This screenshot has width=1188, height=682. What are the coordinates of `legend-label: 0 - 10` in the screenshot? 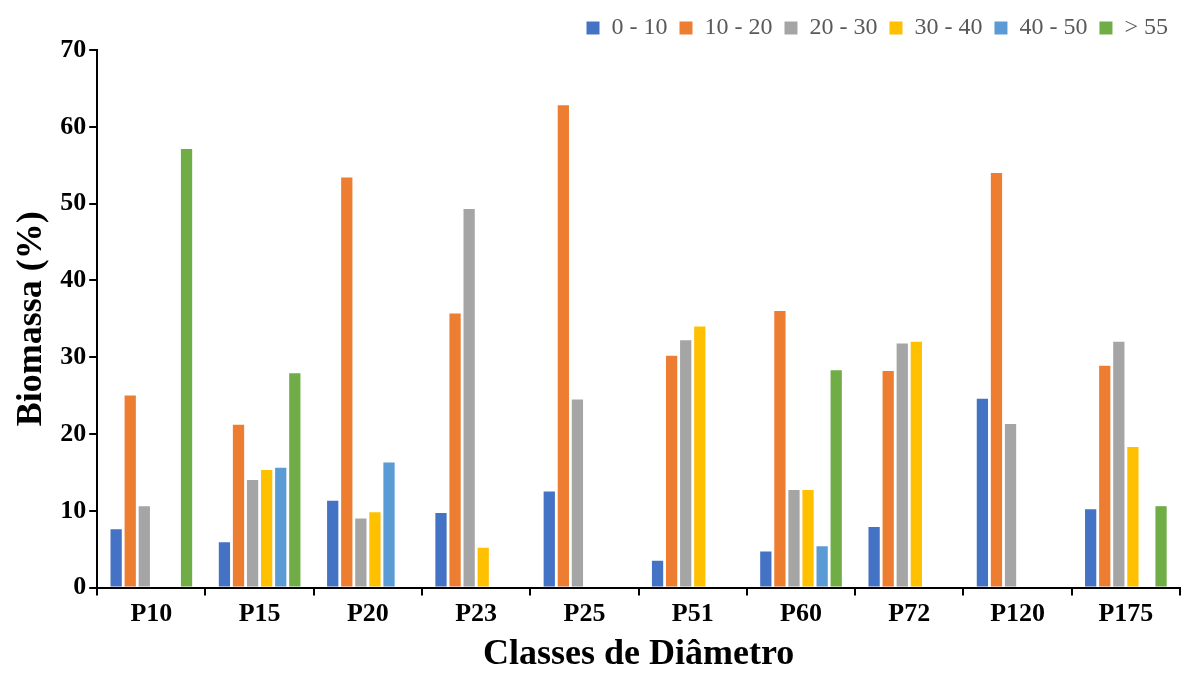 It's located at (639, 26).